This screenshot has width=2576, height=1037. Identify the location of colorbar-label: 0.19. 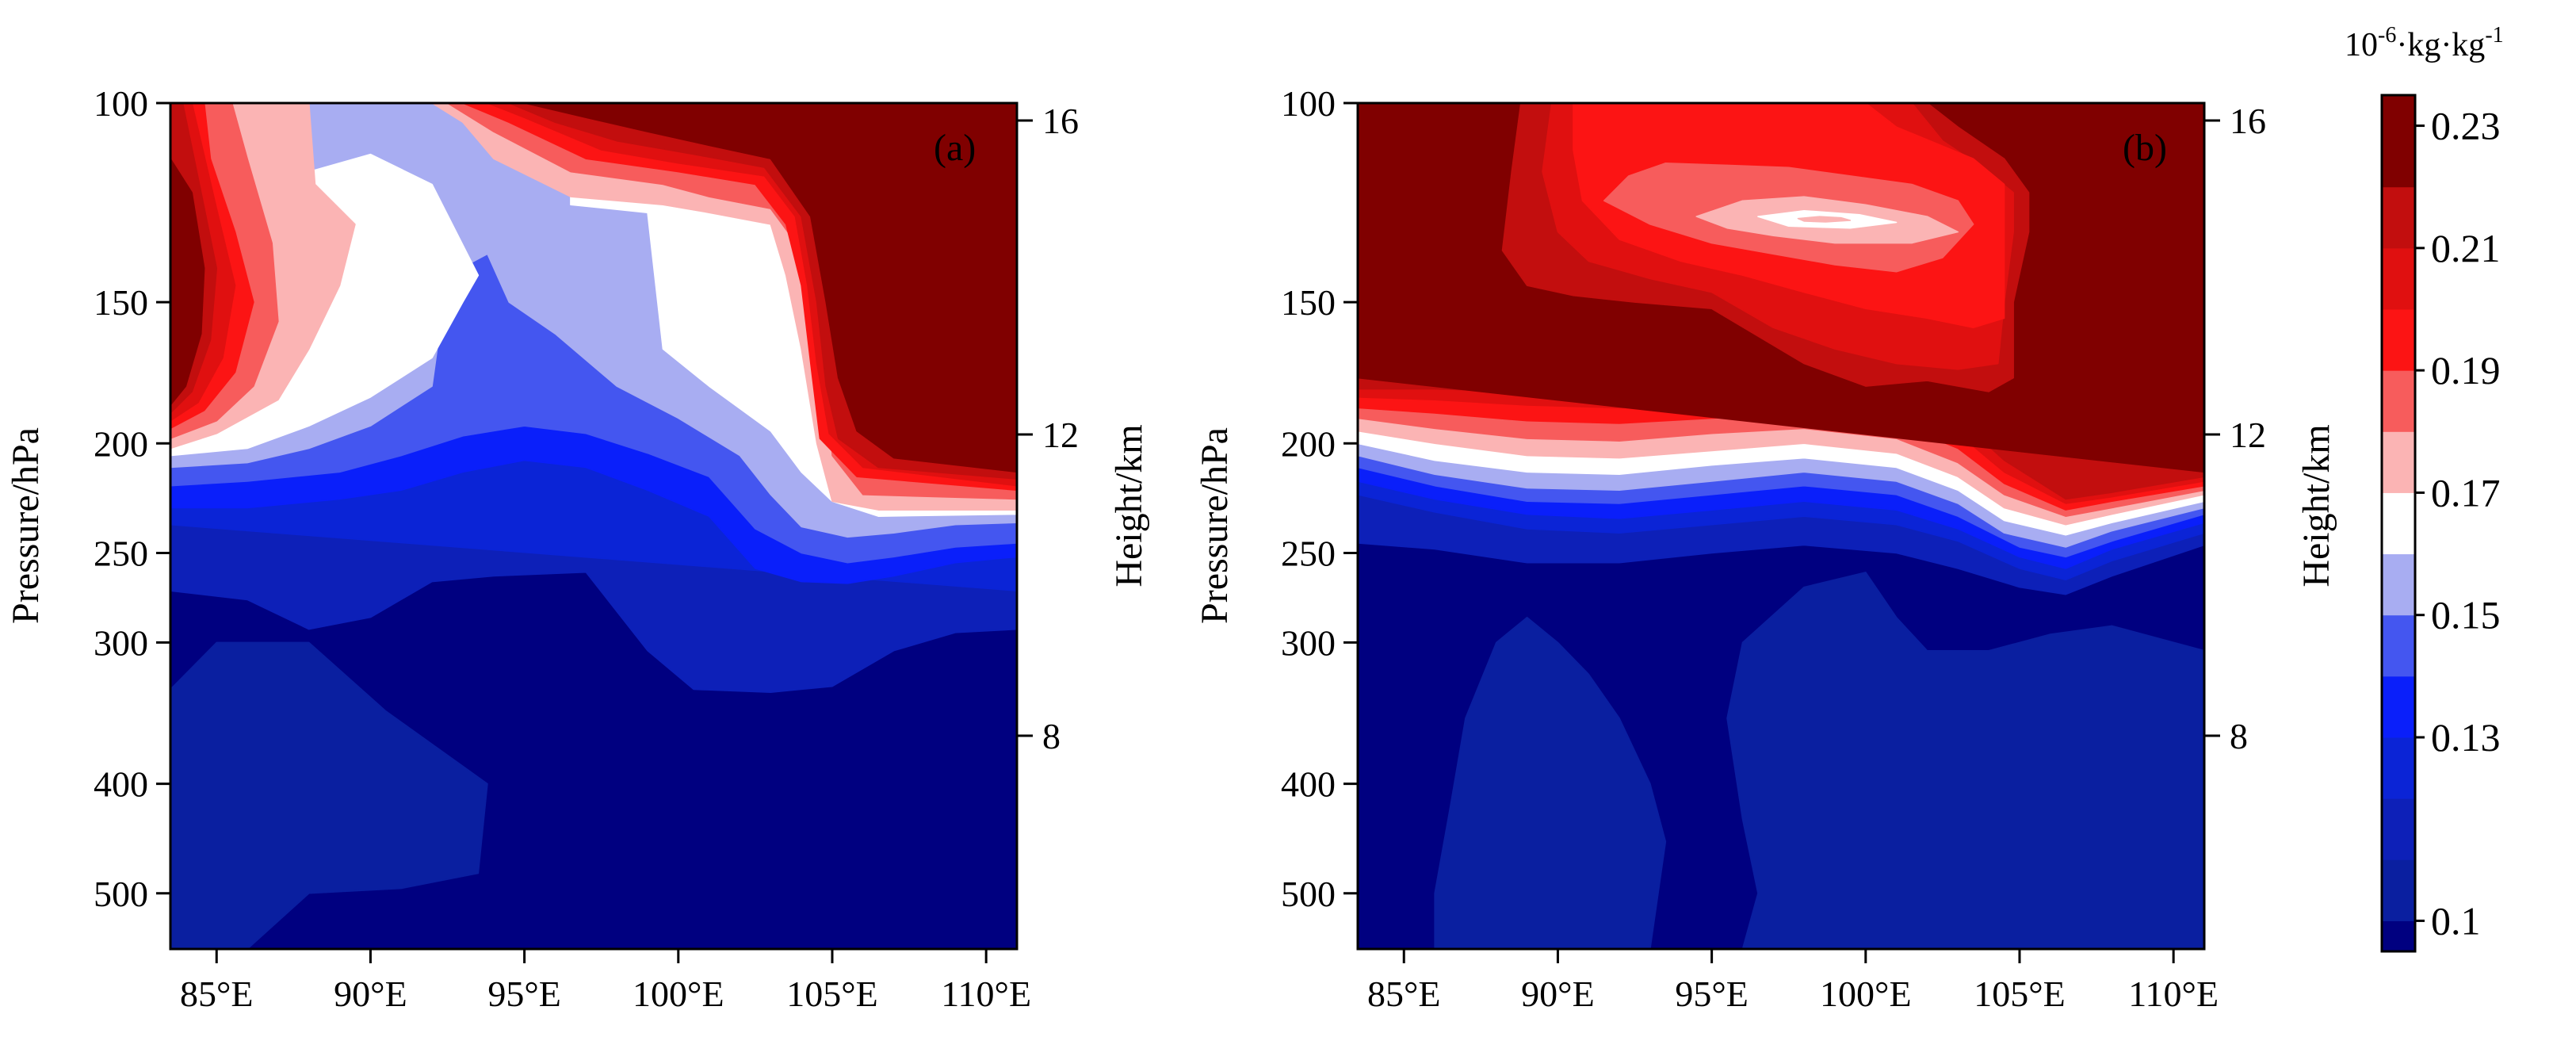
(2466, 370).